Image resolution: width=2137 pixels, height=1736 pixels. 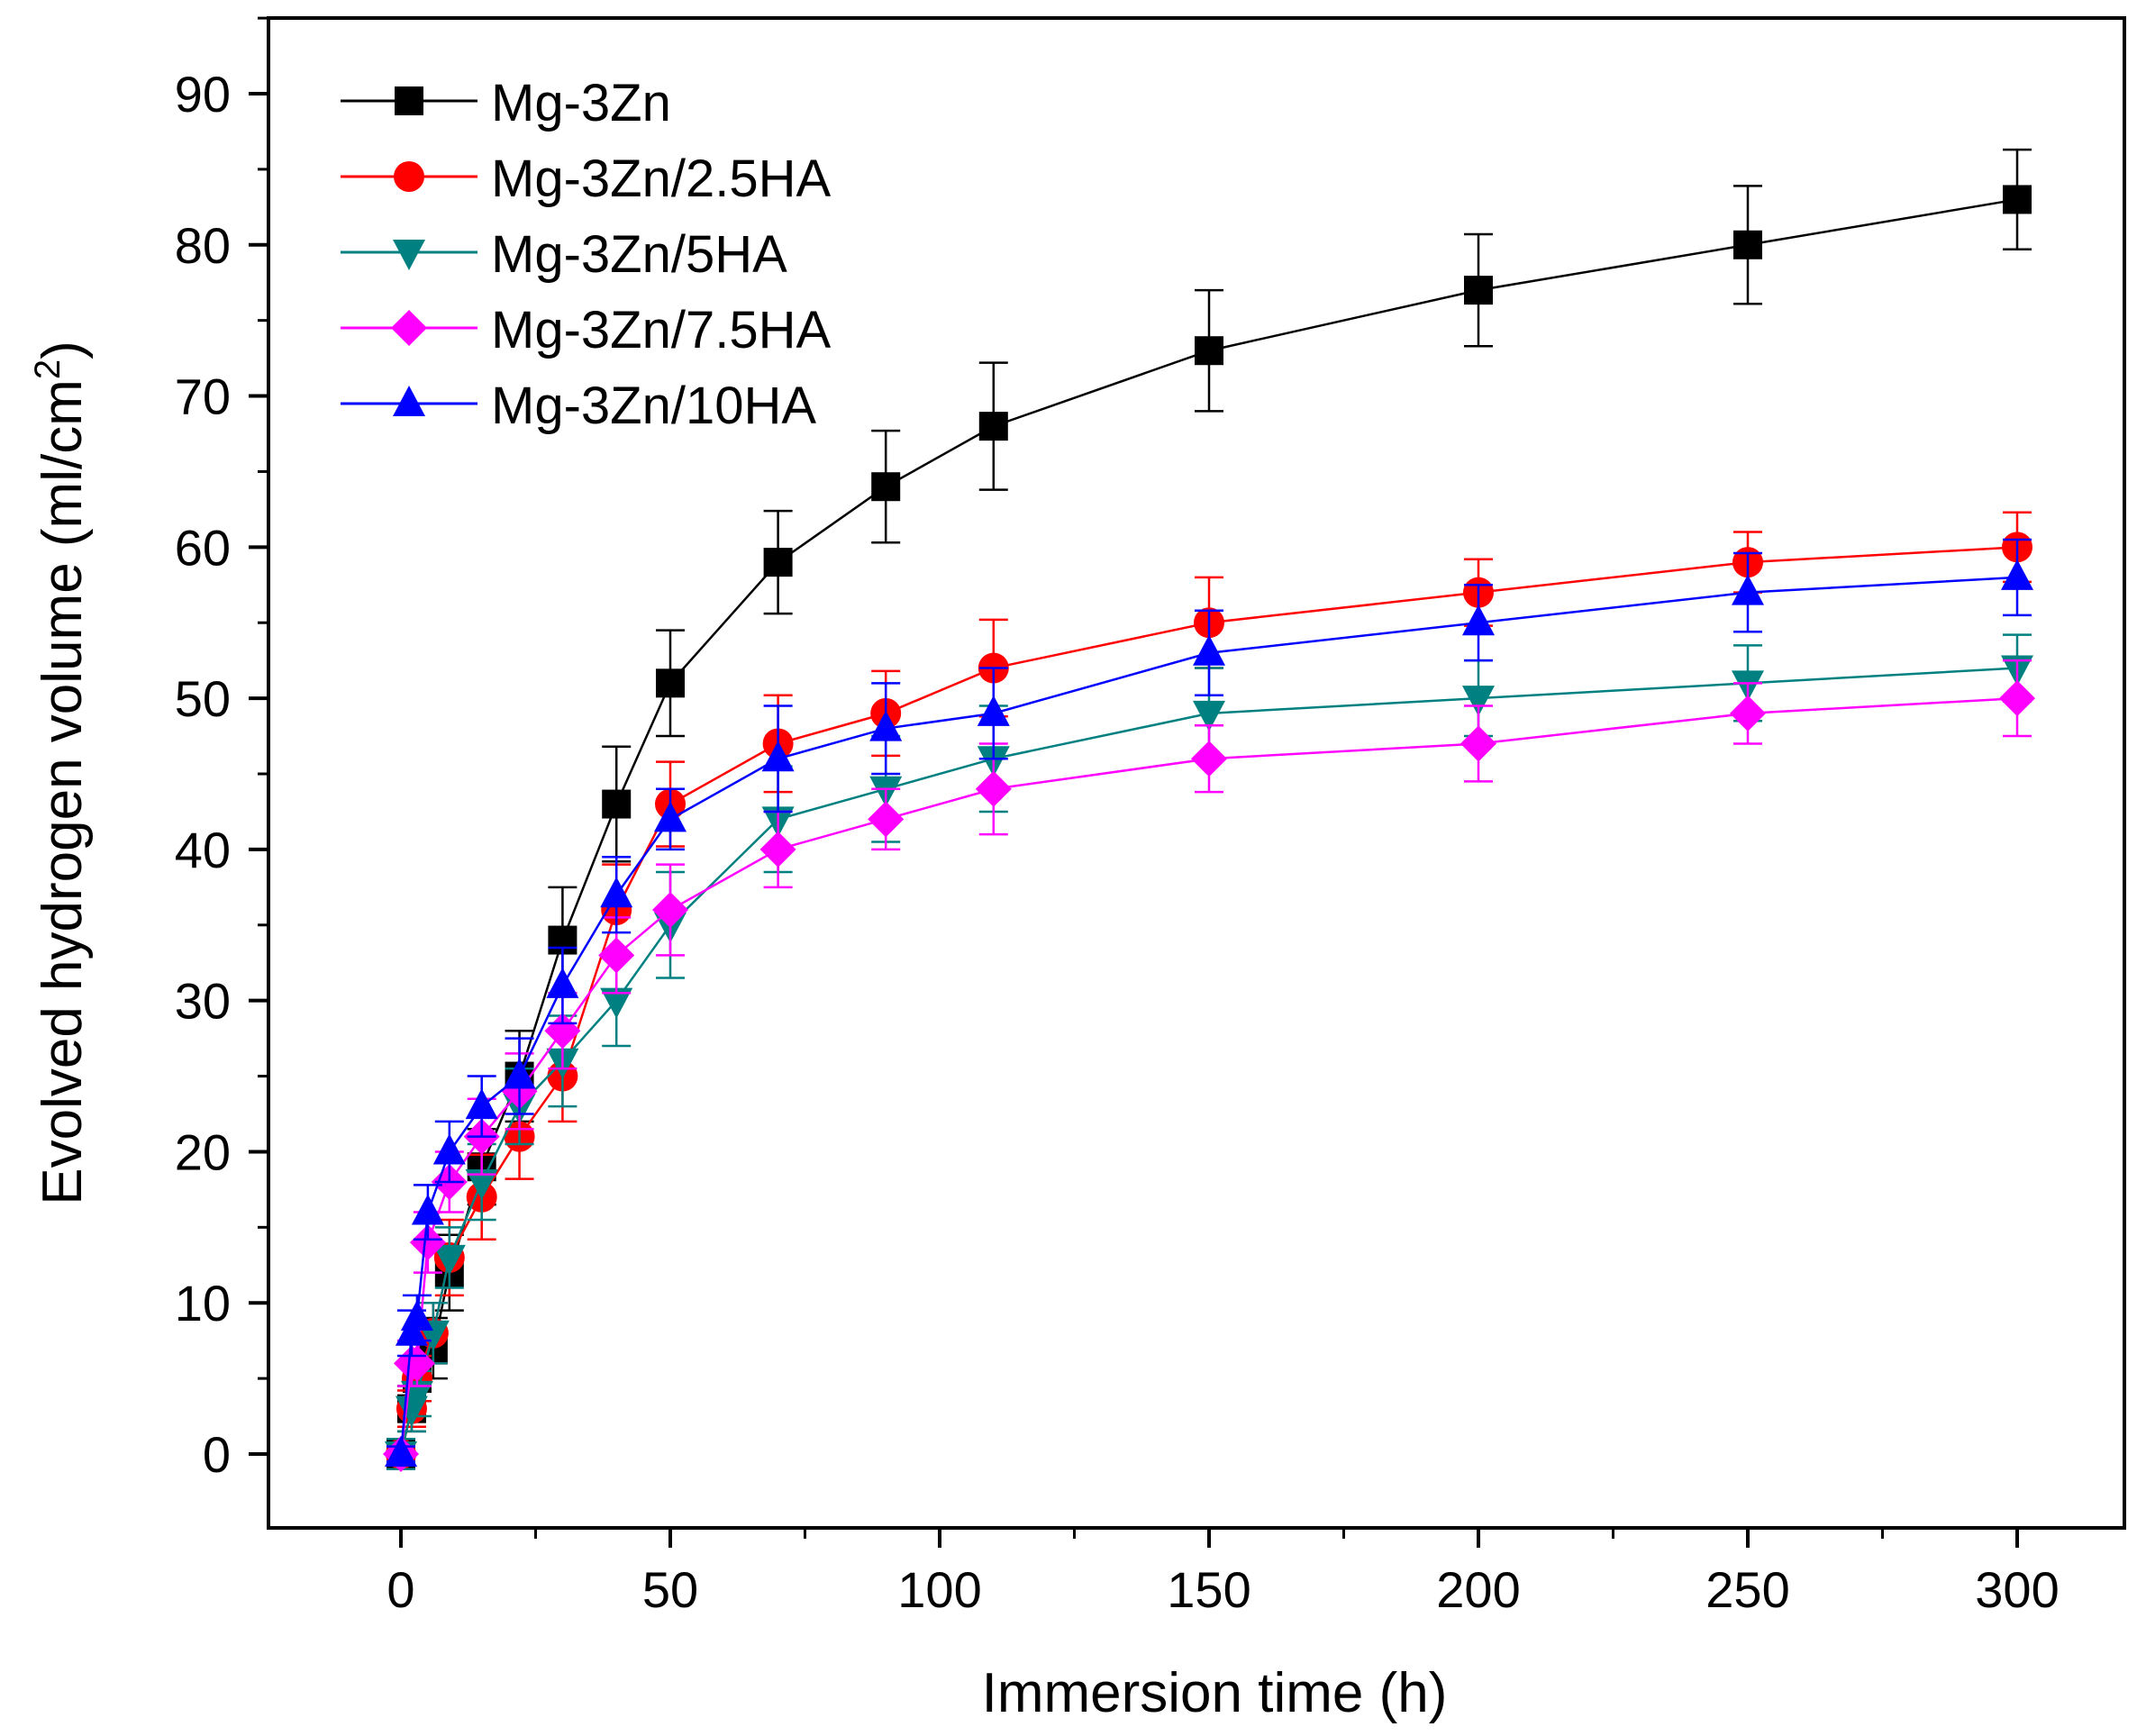 I want to click on legend-label: Mg-3Zn/10HA, so click(x=653, y=406).